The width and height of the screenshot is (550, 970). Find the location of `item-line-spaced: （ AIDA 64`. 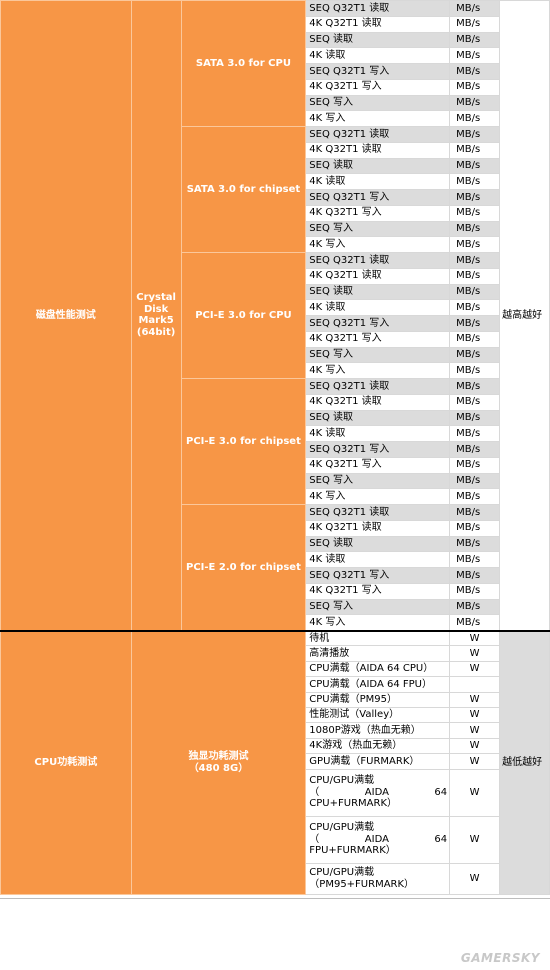

item-line-spaced: （ AIDA 64 is located at coordinates (379, 840).